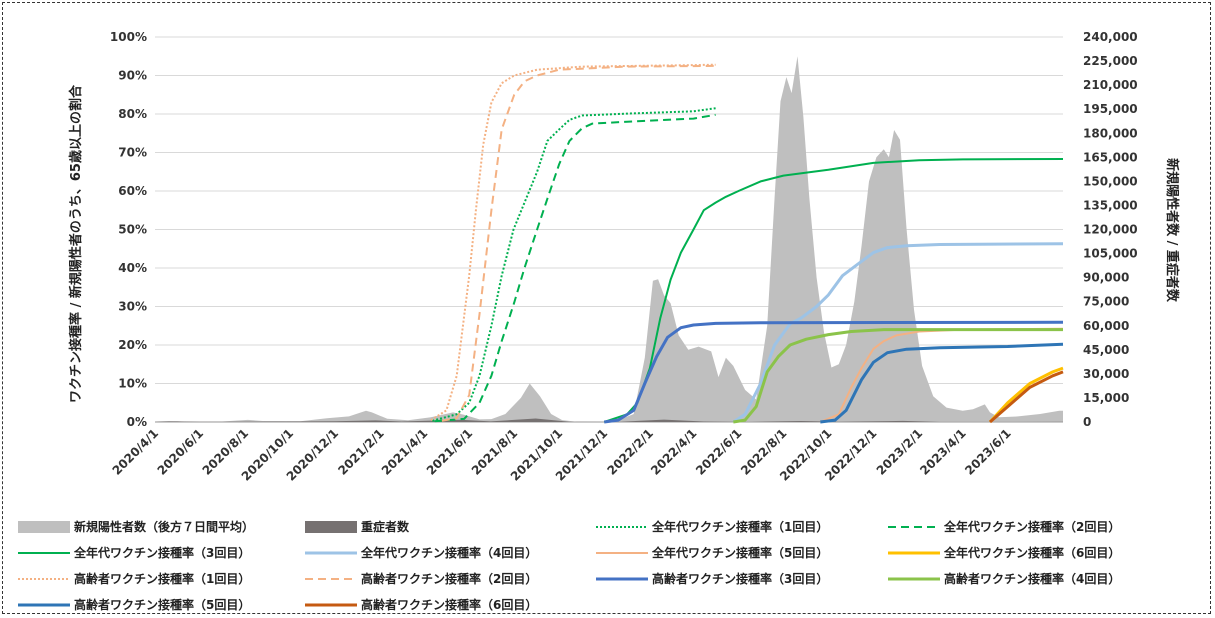 Image resolution: width=1215 pixels, height=618 pixels. Describe the element at coordinates (132, 268) in the screenshot. I see `left-tick-label: 40%` at that location.